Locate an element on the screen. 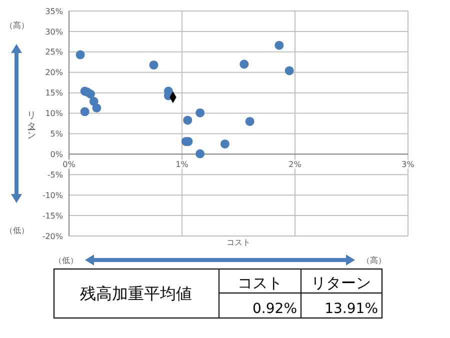  y-axis-title: リターン is located at coordinates (31, 122).